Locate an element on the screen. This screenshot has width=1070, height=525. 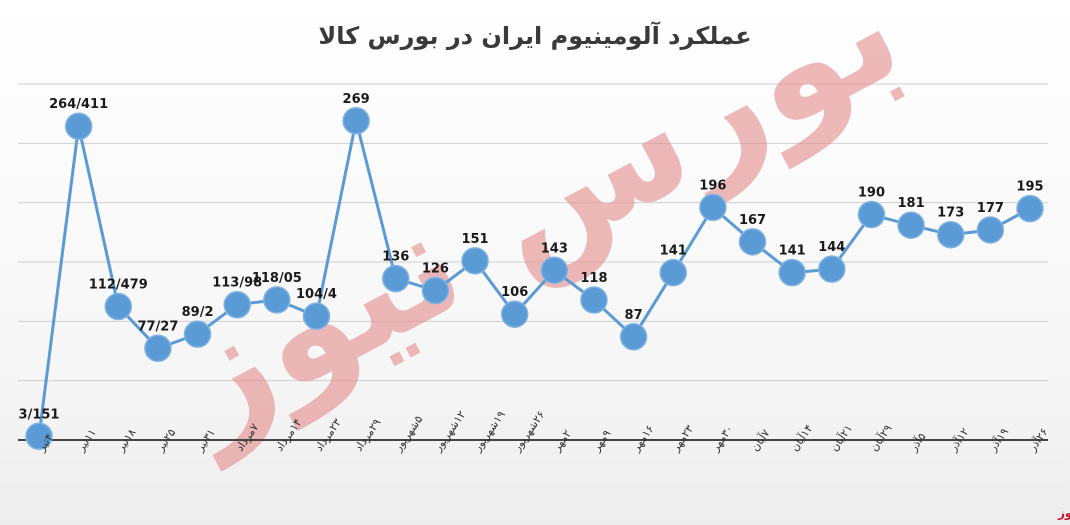
footer-brand: بورس نیوز is located at coordinates (1063, 513).